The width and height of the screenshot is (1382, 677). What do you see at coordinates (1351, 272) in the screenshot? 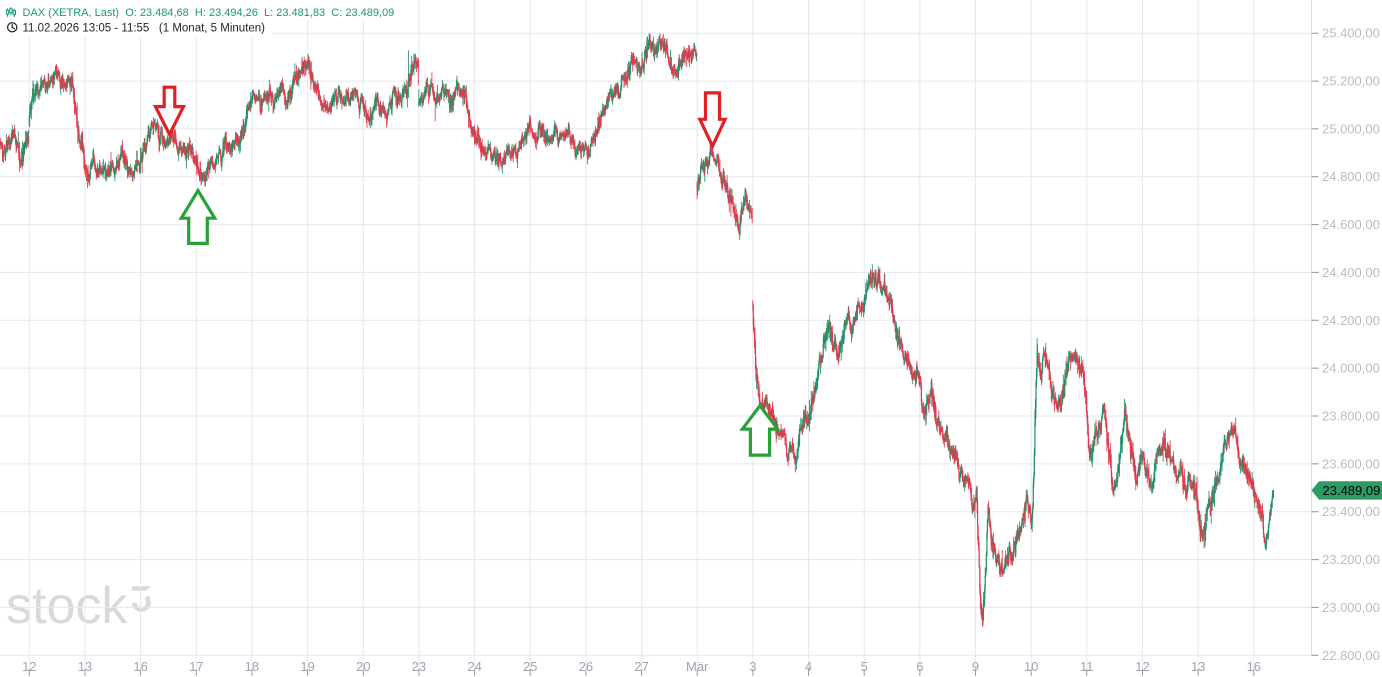
I see `svg-text: 24.400,00` at bounding box center [1351, 272].